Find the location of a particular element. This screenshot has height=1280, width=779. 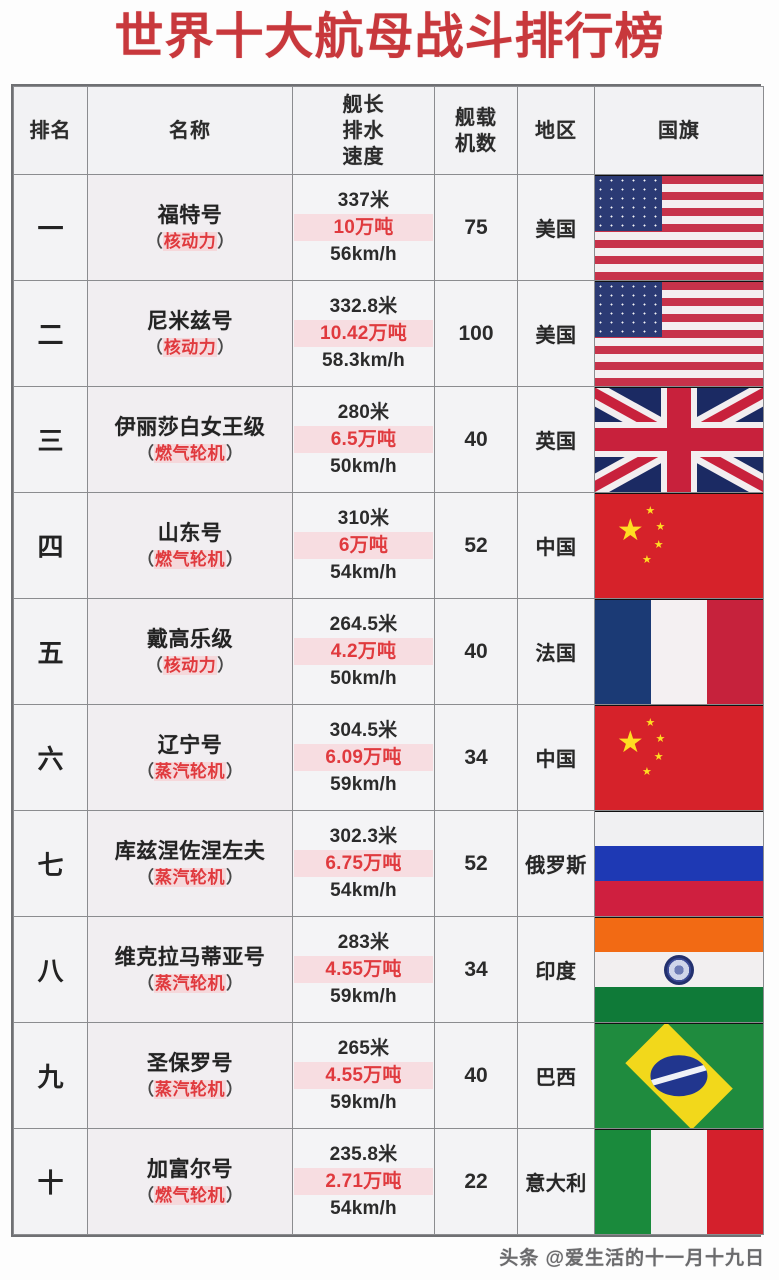

ship-name: 尼米兹号 is located at coordinates (190, 321).